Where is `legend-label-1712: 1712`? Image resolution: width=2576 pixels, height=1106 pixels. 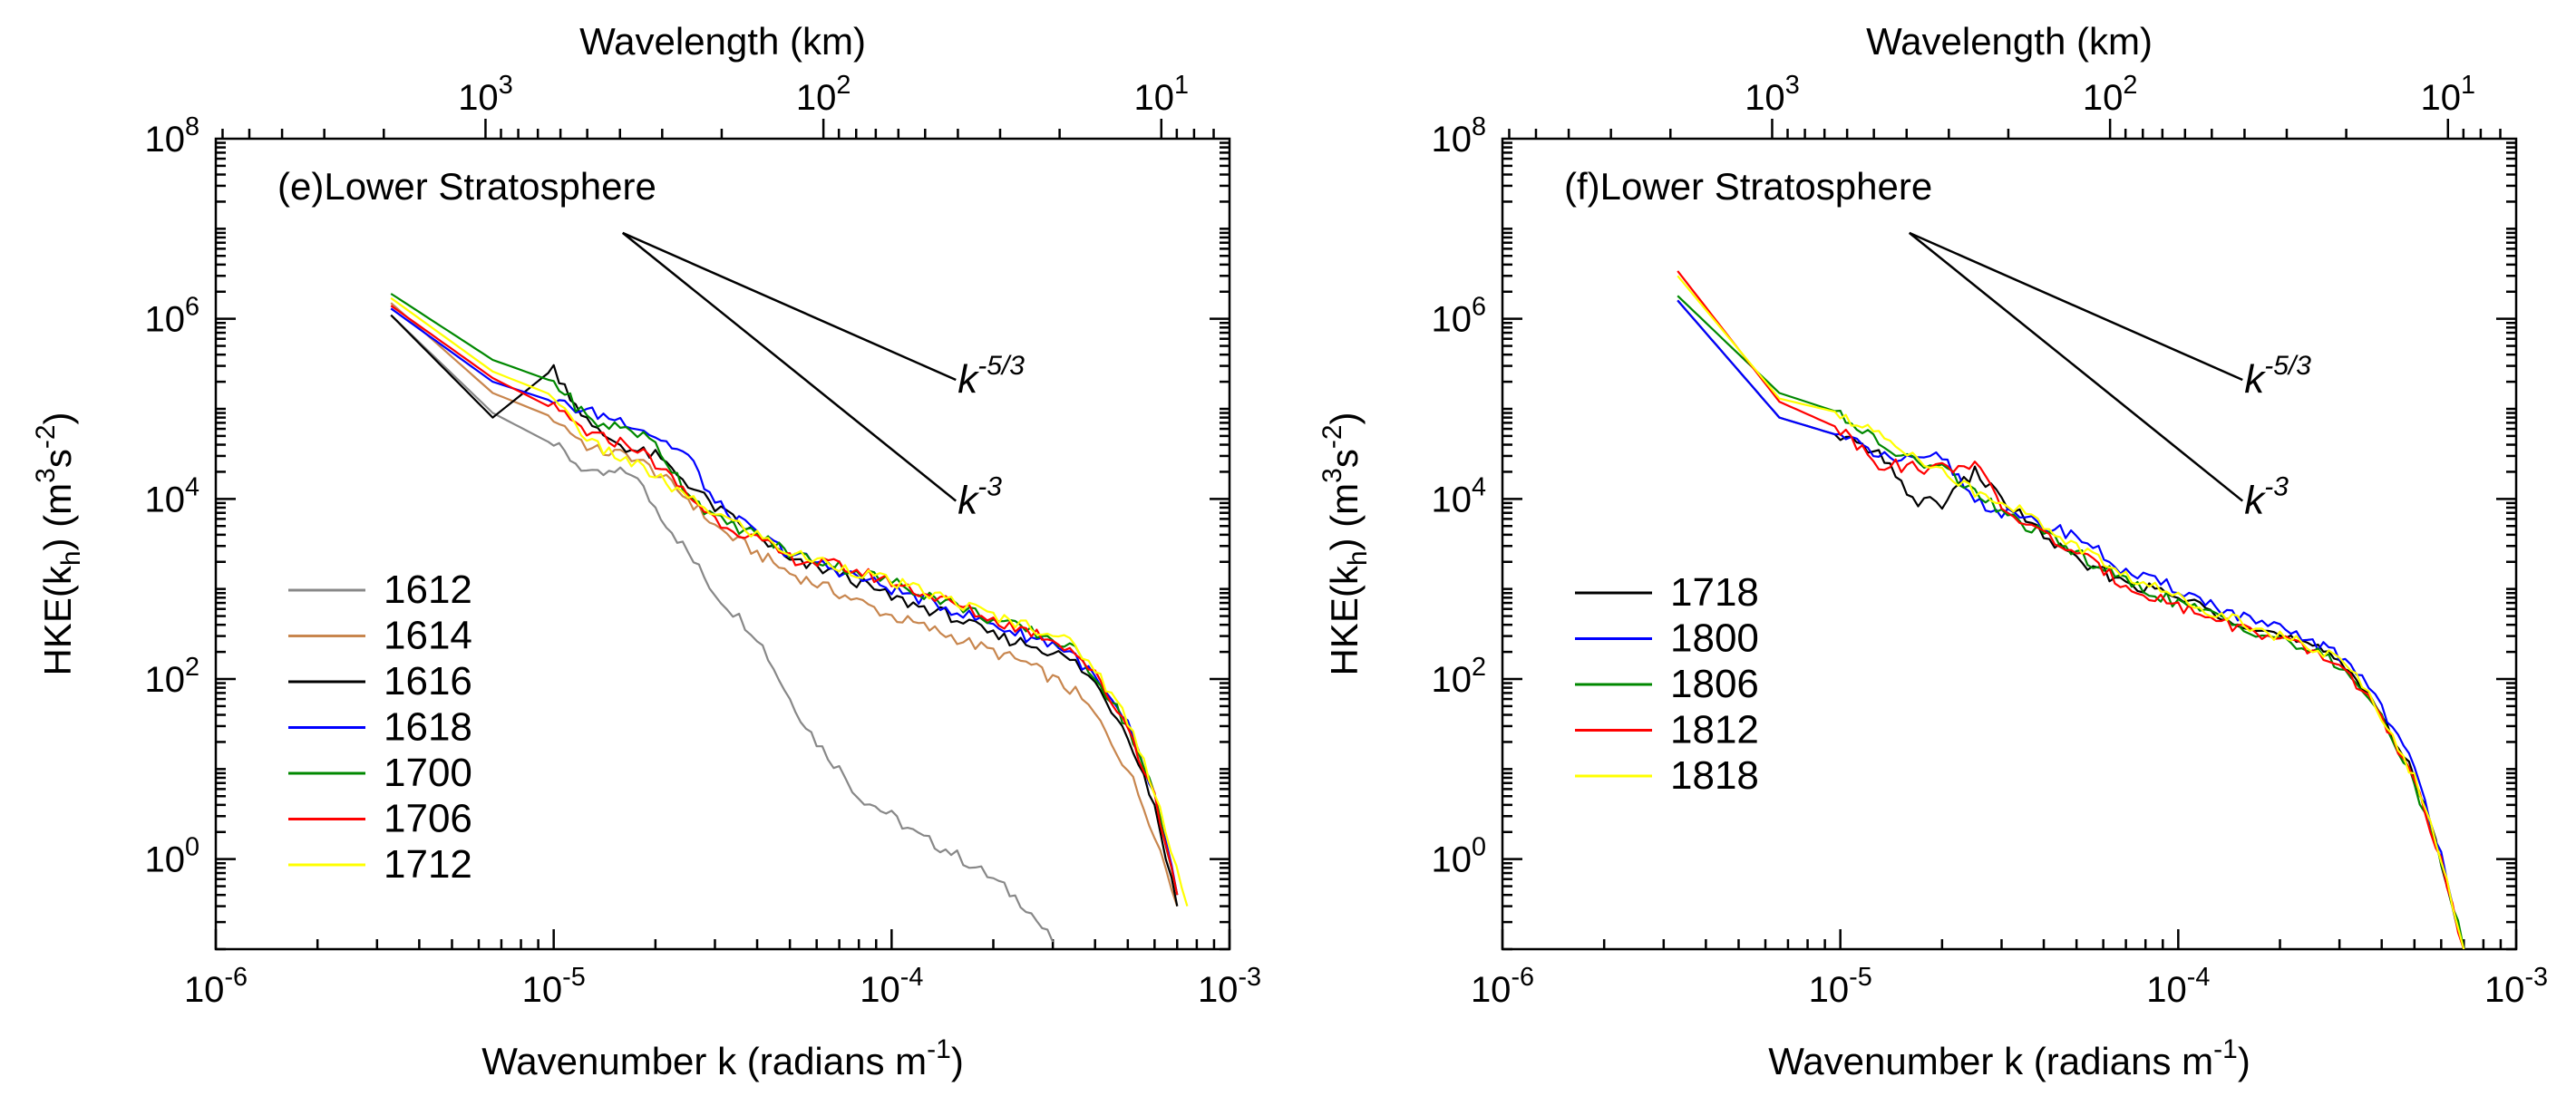
legend-label-1712: 1712 is located at coordinates (428, 864).